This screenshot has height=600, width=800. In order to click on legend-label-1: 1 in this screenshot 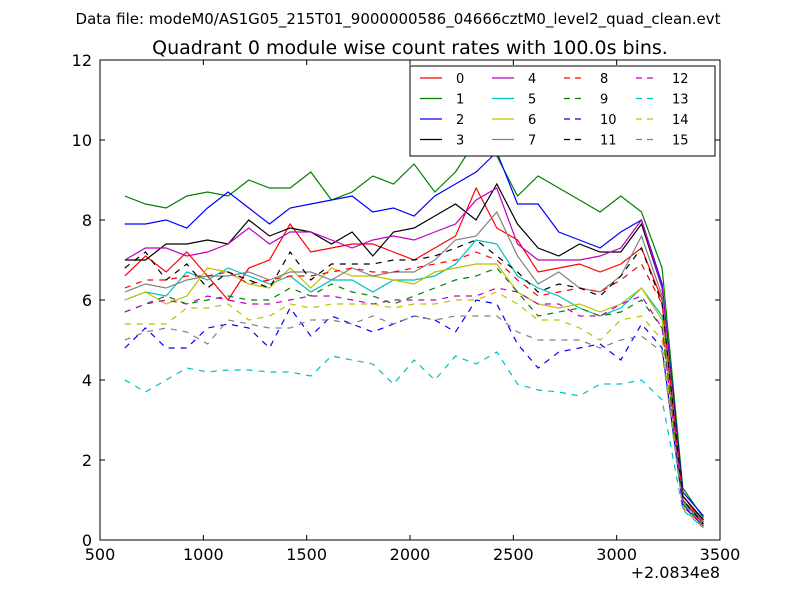, I will do `click(460, 100)`.